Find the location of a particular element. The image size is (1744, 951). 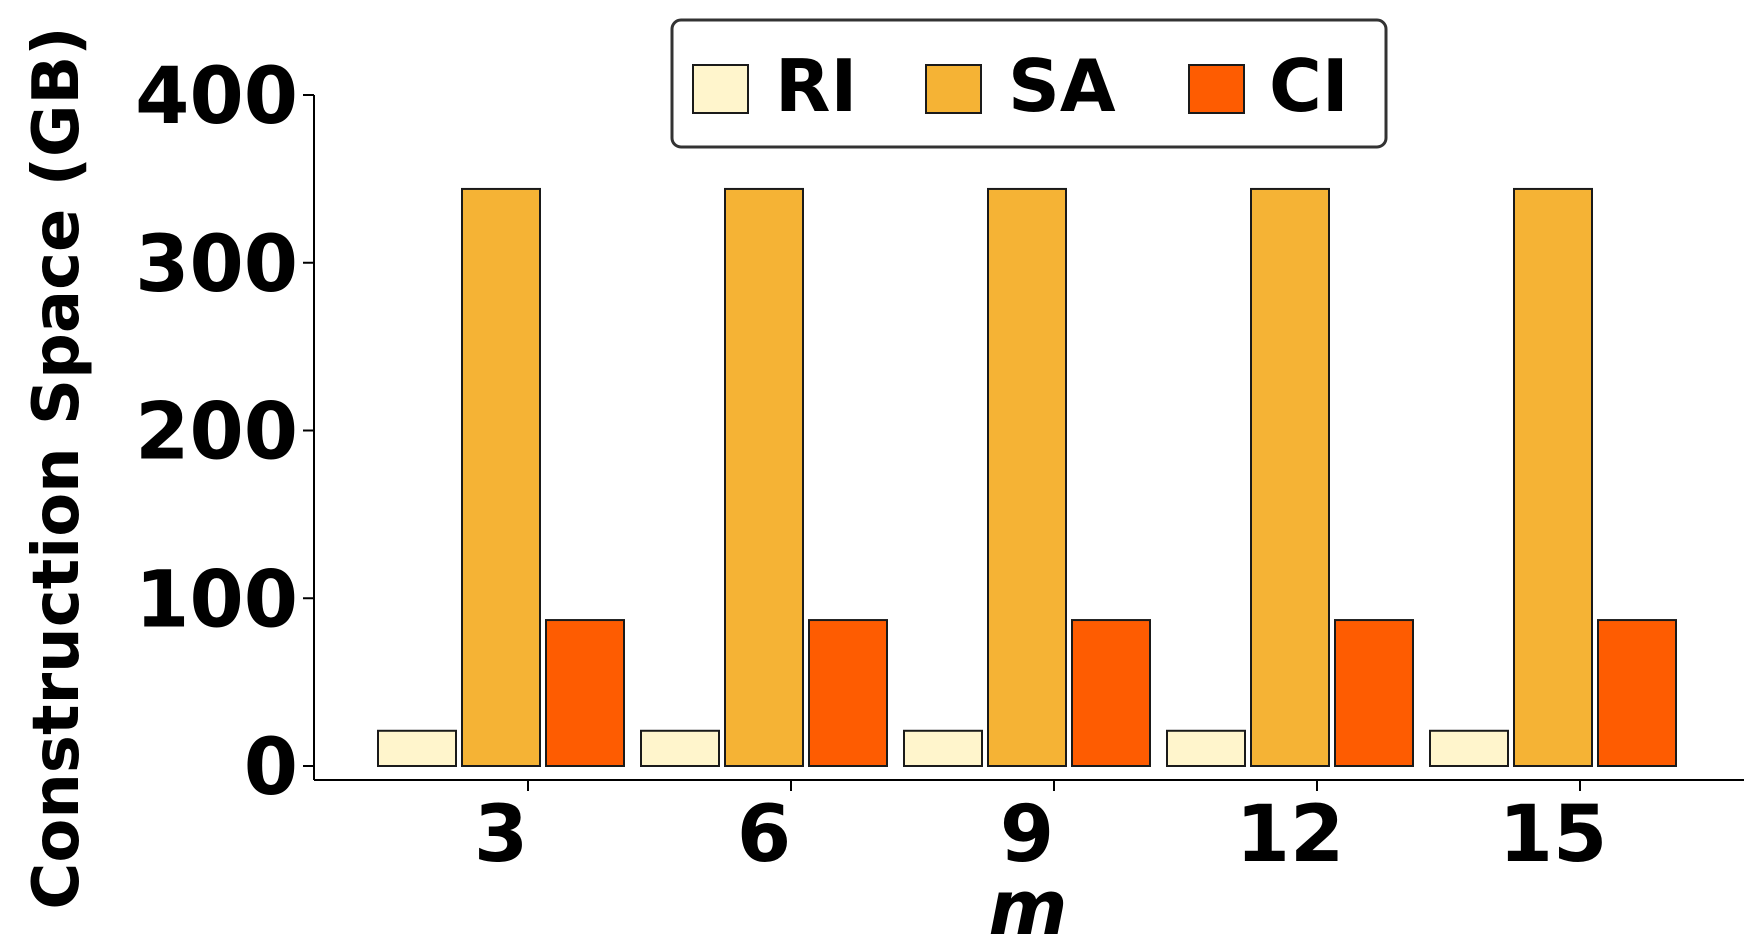

x-tick-label: 15 is located at coordinates (1553, 835).